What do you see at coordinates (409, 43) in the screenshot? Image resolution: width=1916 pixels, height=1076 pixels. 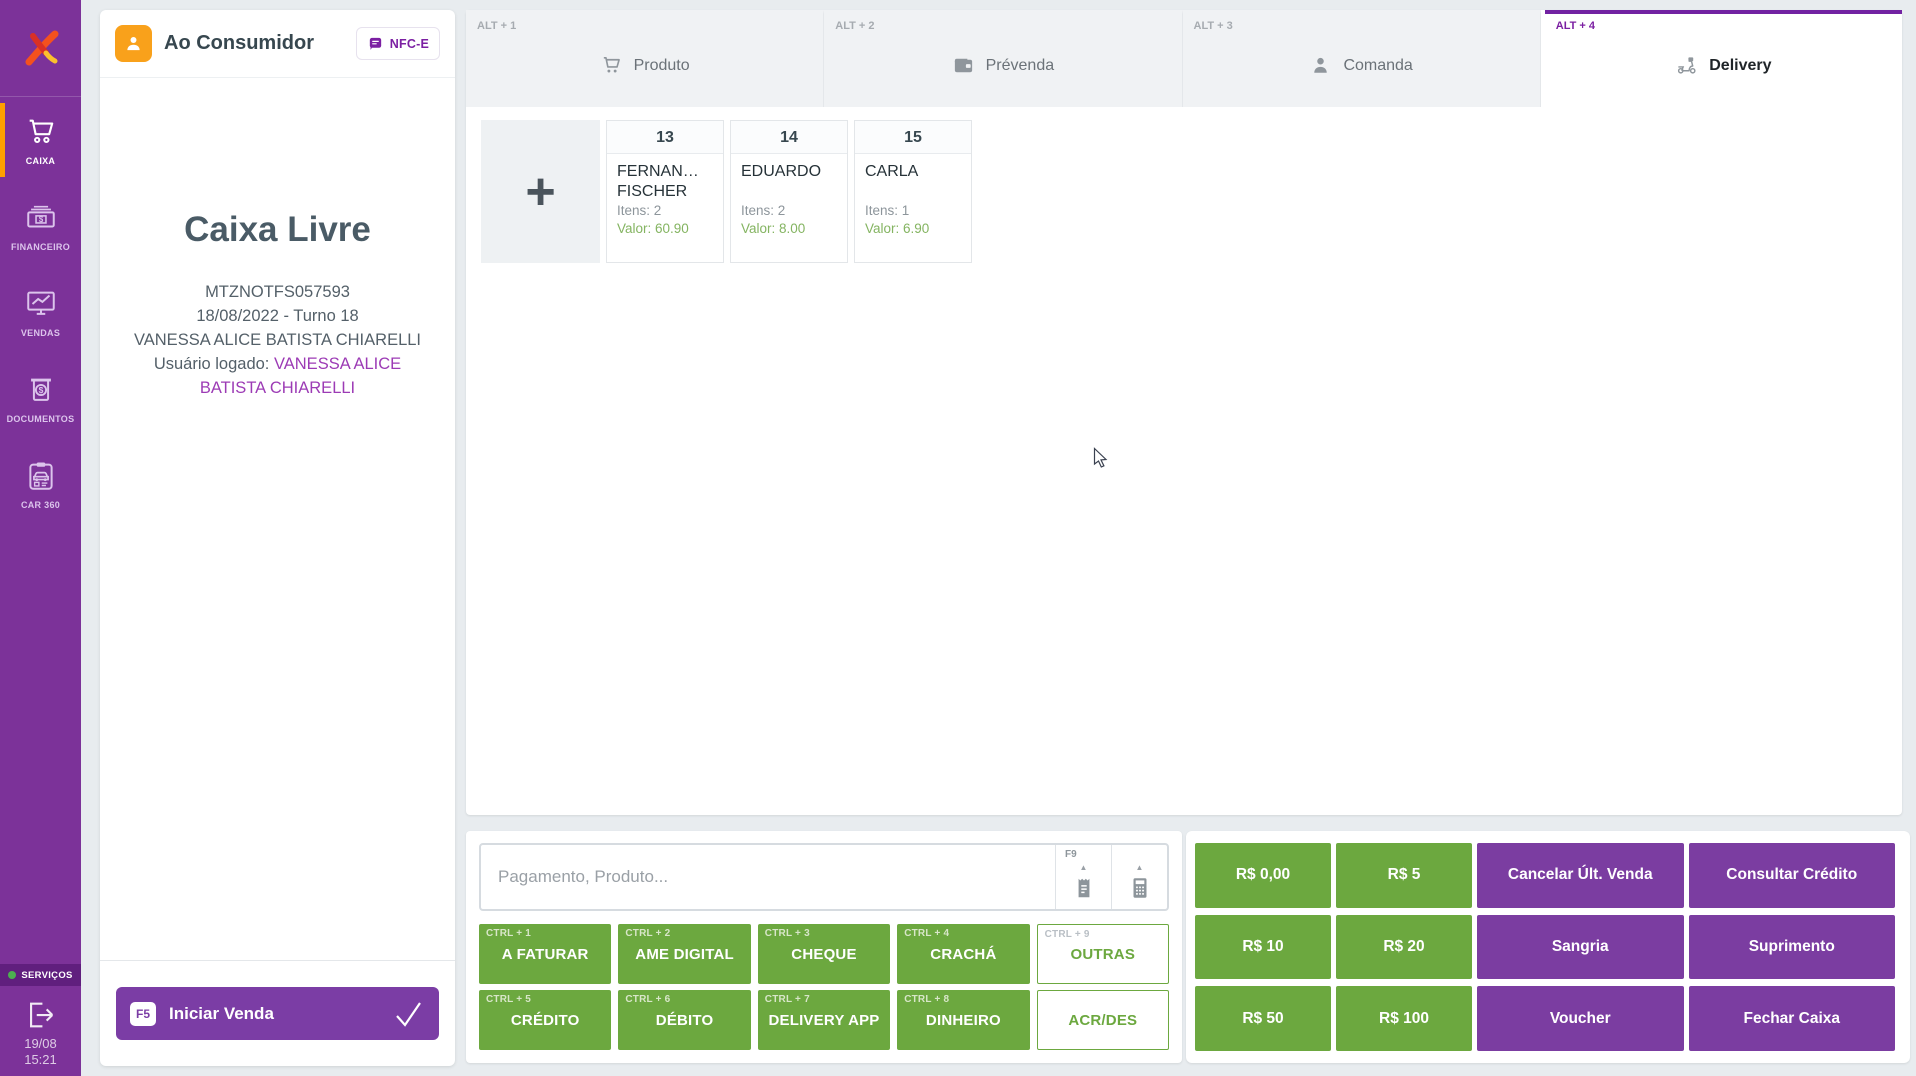 I see `nfce-label: NFC-E` at bounding box center [409, 43].